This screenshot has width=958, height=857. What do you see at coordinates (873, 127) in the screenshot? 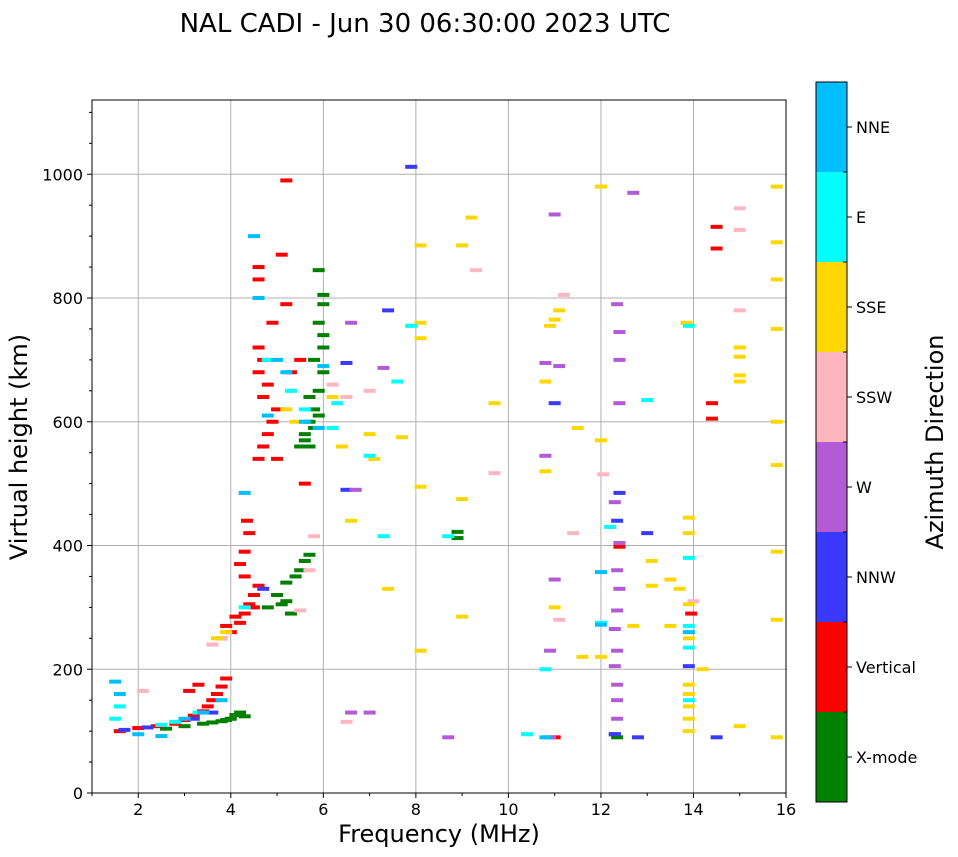
I see `colorbar-label-nne: NNE` at bounding box center [873, 127].